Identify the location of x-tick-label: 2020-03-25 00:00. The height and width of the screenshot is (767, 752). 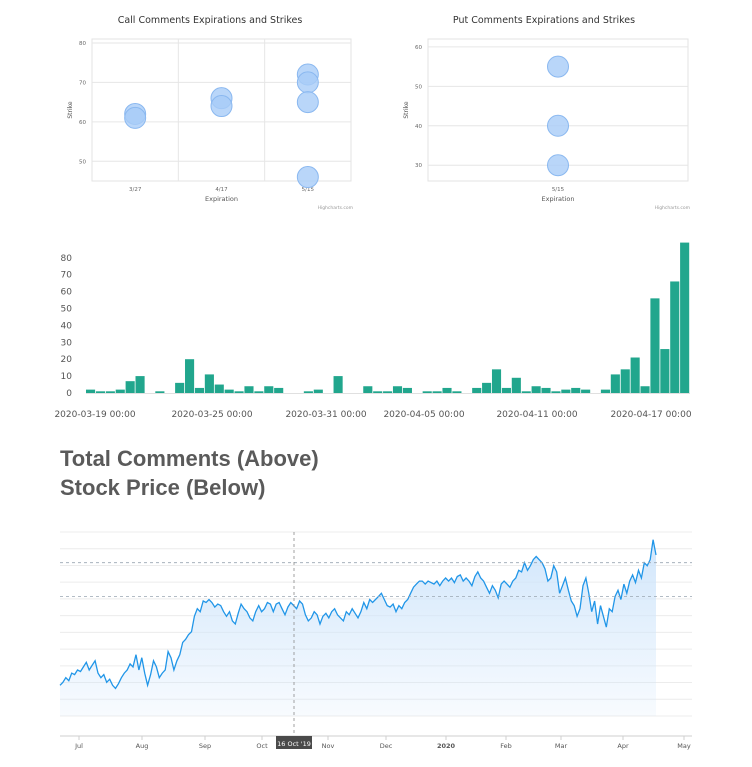
(211, 415).